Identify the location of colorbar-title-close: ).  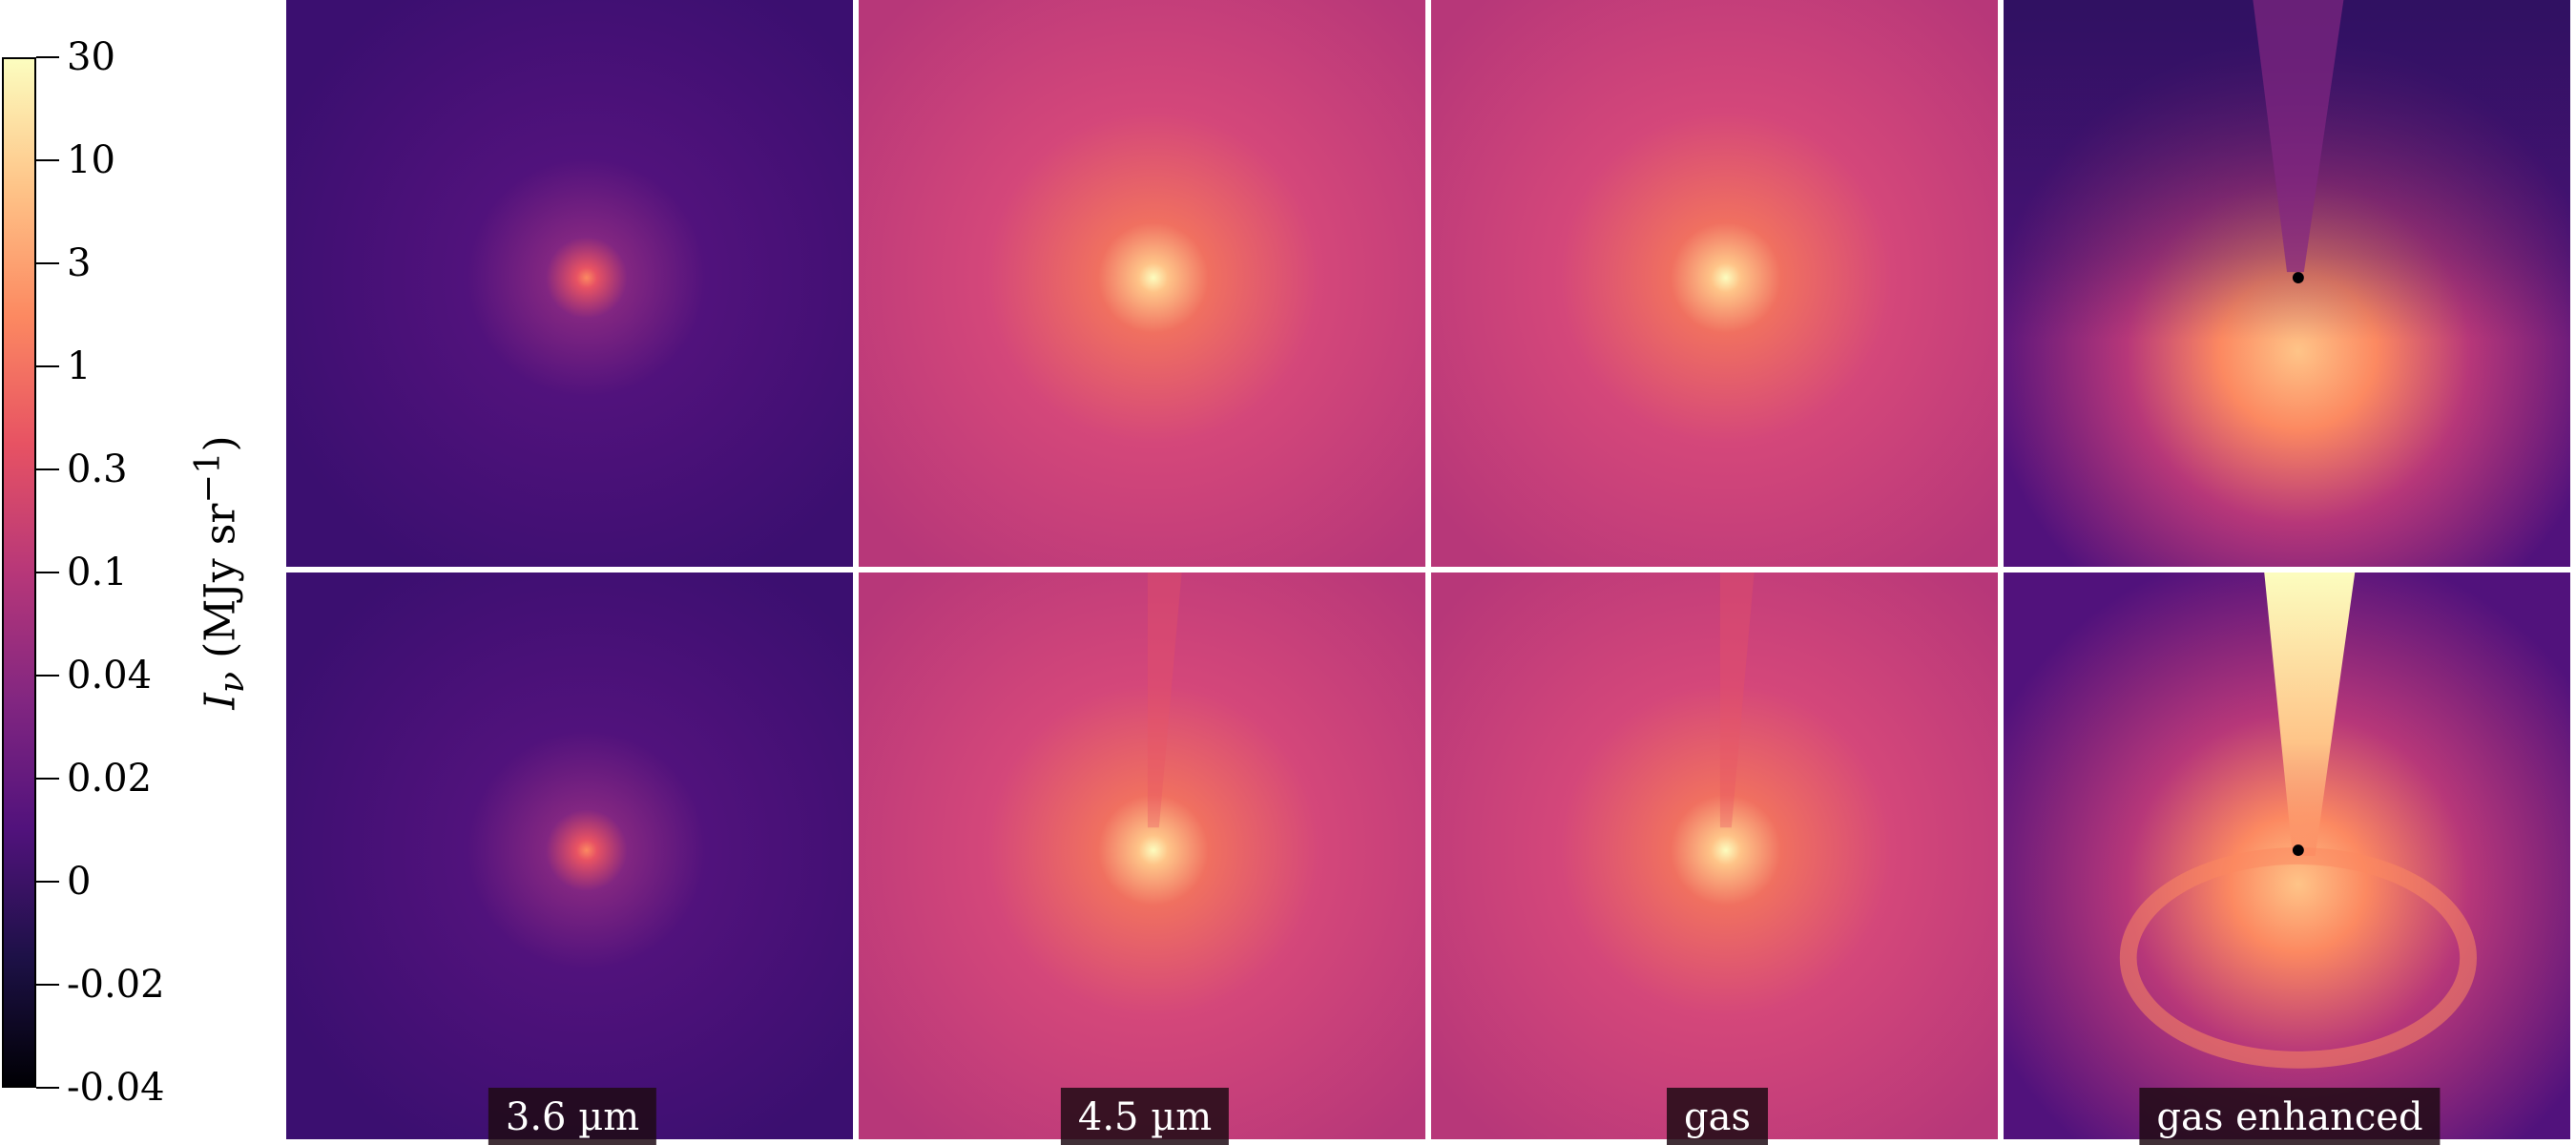
(220, 444).